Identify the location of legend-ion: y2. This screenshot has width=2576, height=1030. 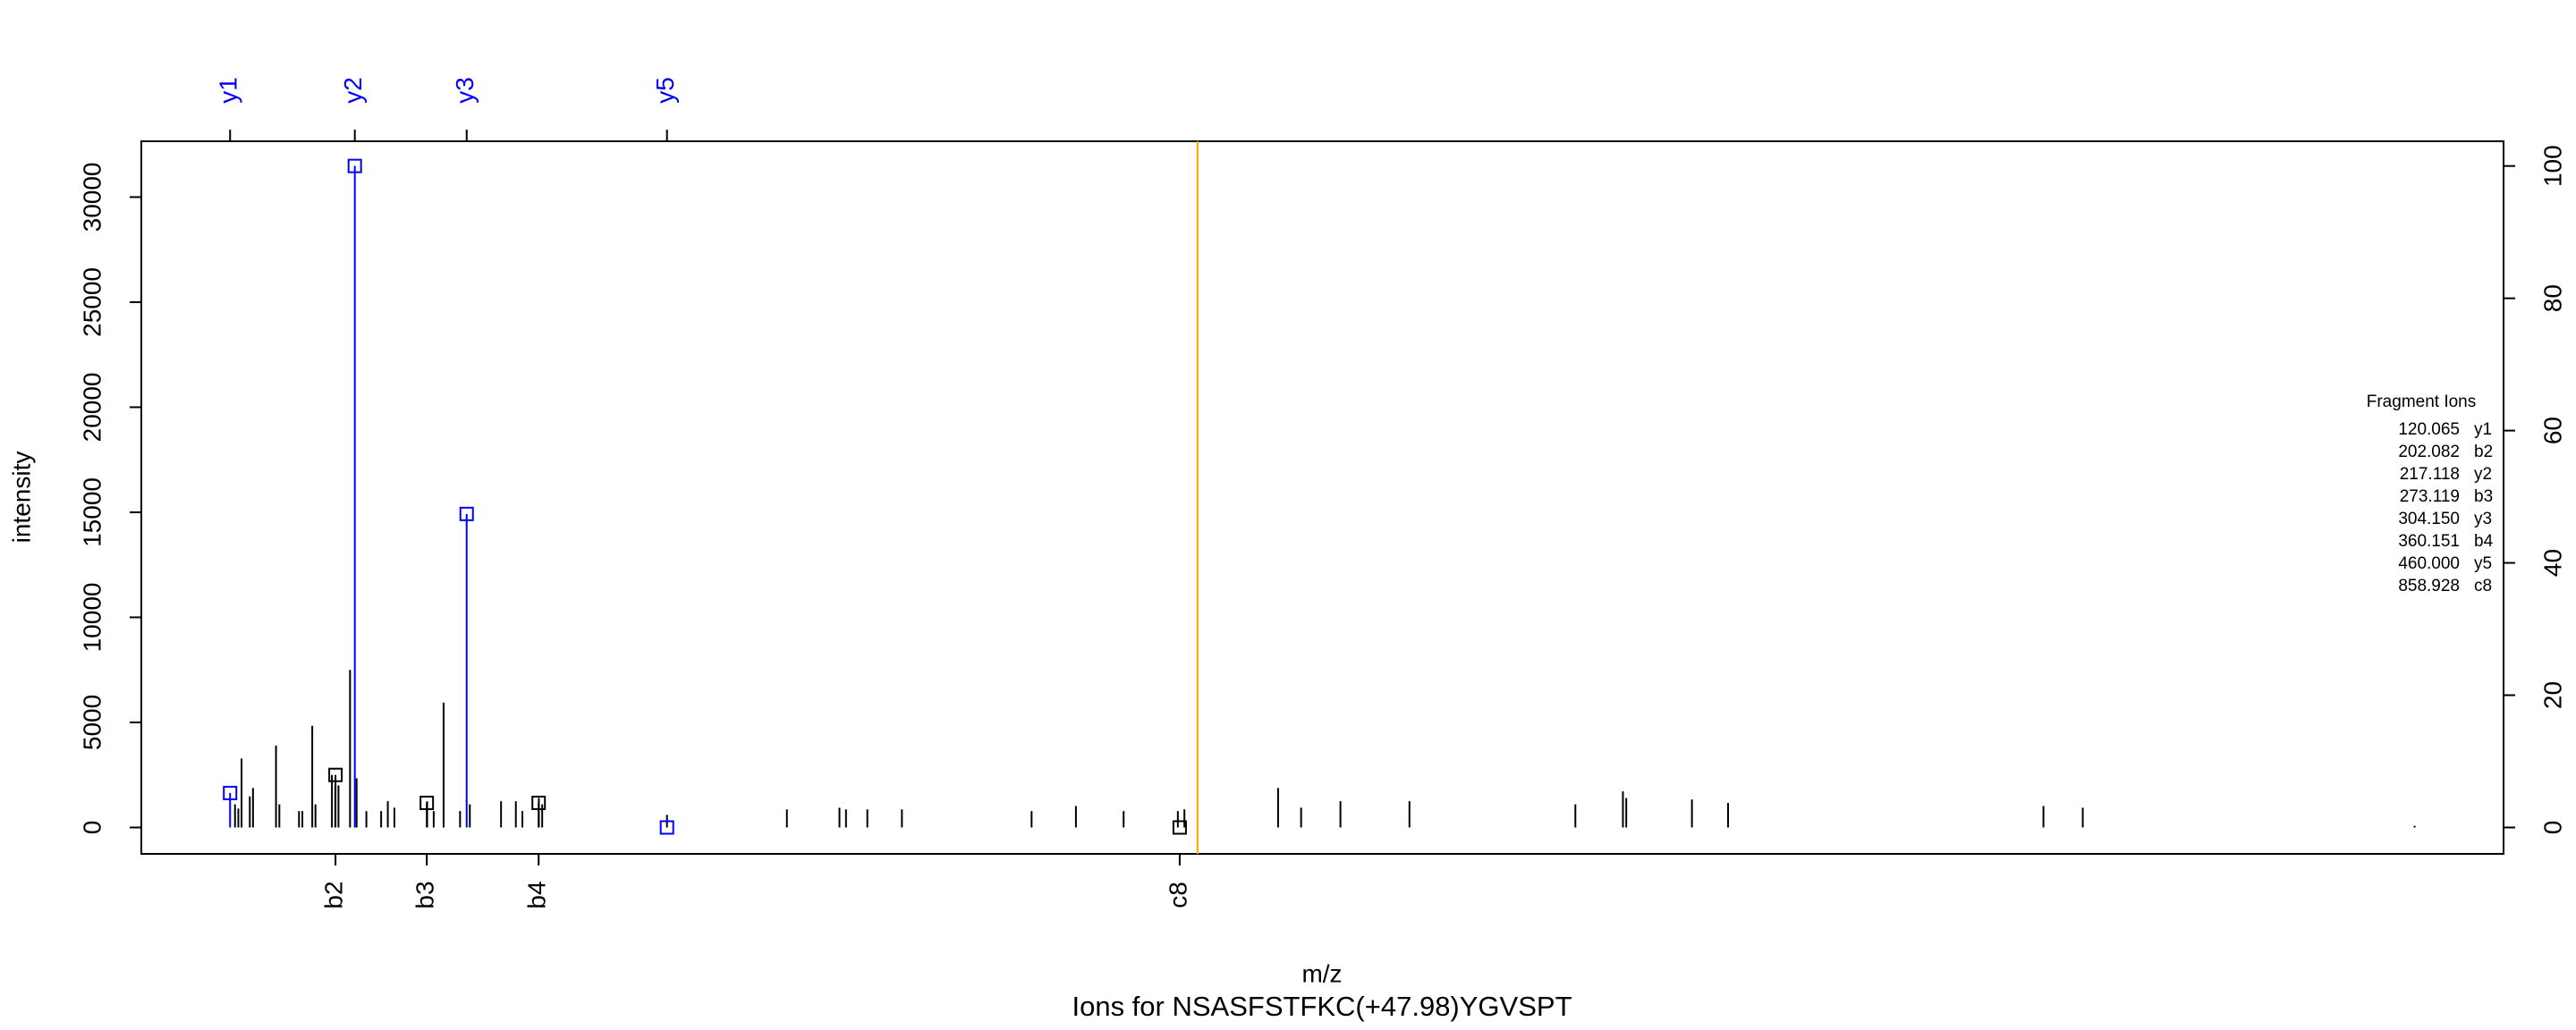
(2483, 474).